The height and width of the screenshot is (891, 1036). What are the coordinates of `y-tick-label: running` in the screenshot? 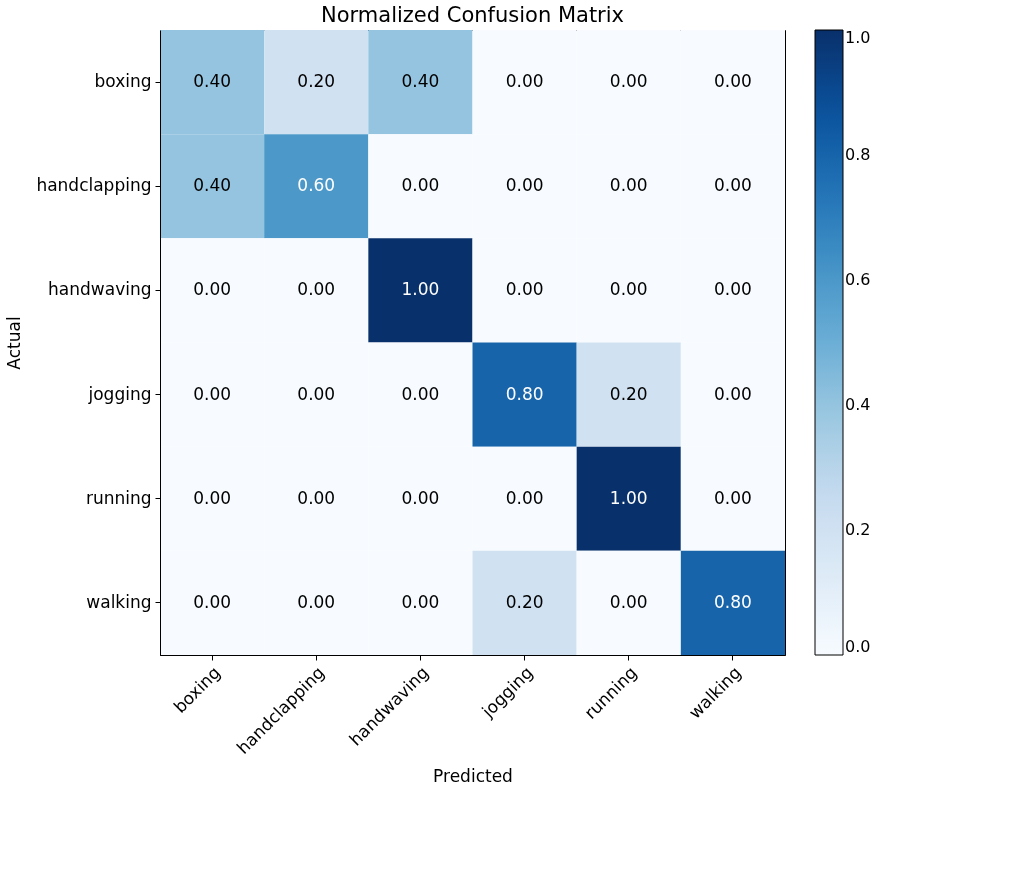 It's located at (118, 497).